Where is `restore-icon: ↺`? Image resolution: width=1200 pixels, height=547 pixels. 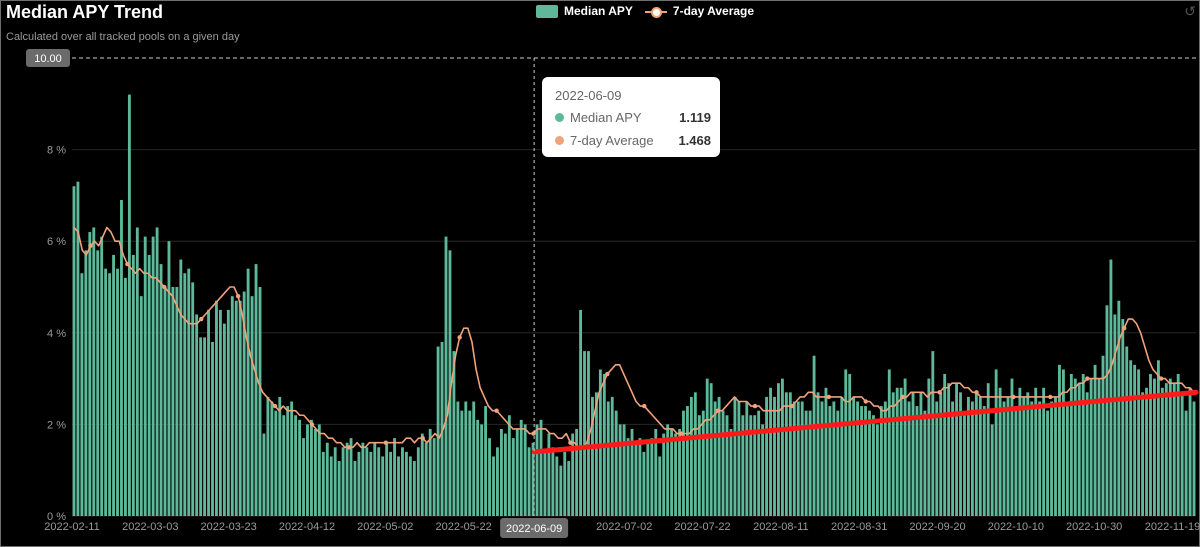 restore-icon: ↺ is located at coordinates (1190, 11).